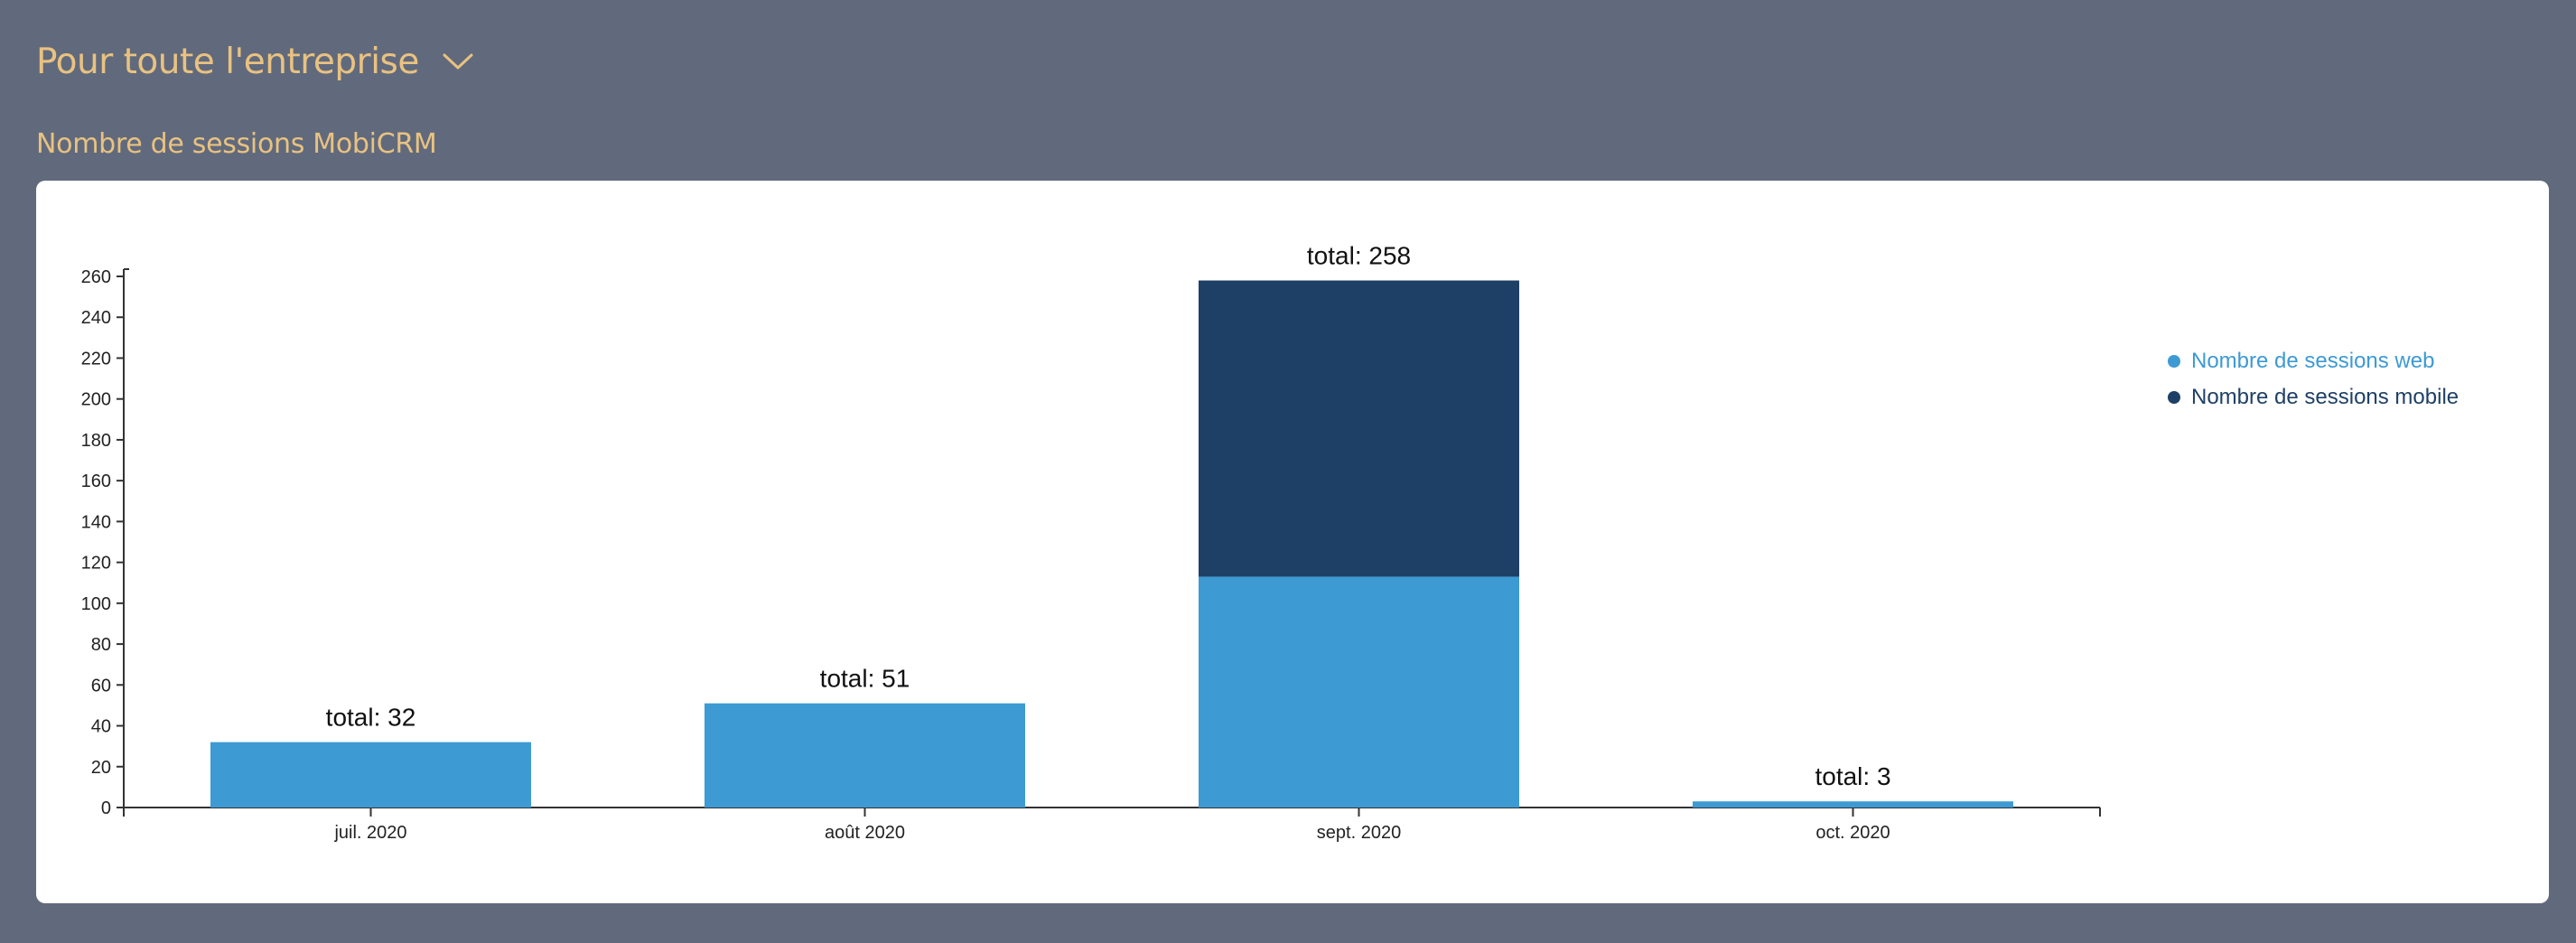 Image resolution: width=2576 pixels, height=943 pixels. Describe the element at coordinates (96, 277) in the screenshot. I see `y-tick-label-260: 260` at that location.